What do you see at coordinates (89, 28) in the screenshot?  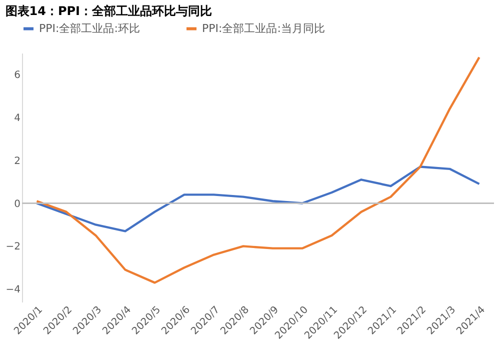 I see `legend-label: PPI:全部工业品:环比` at bounding box center [89, 28].